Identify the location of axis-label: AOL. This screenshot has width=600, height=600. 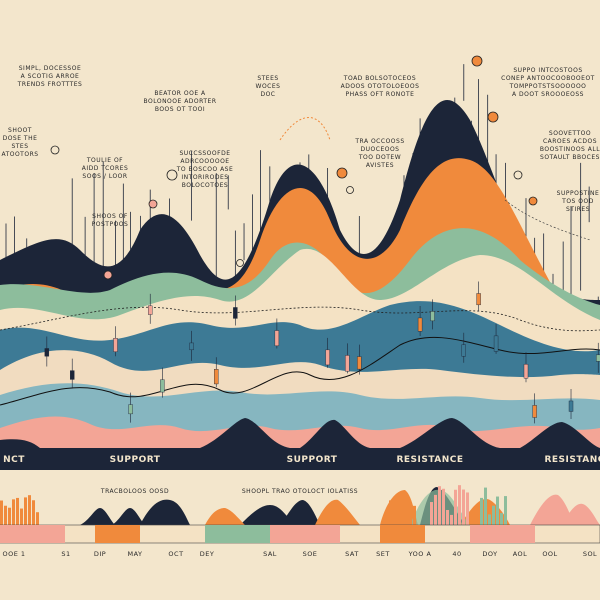
(520, 554).